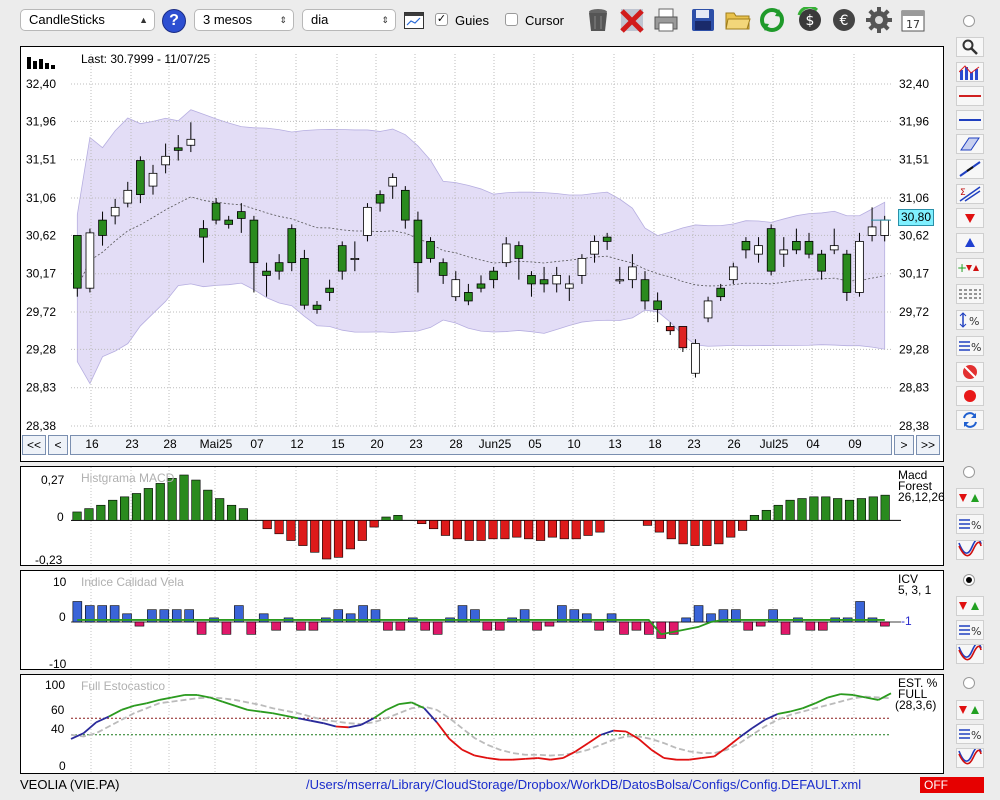 The image size is (1000, 800). Describe the element at coordinates (970, 606) in the screenshot. I see `icv-signals-tool` at that location.